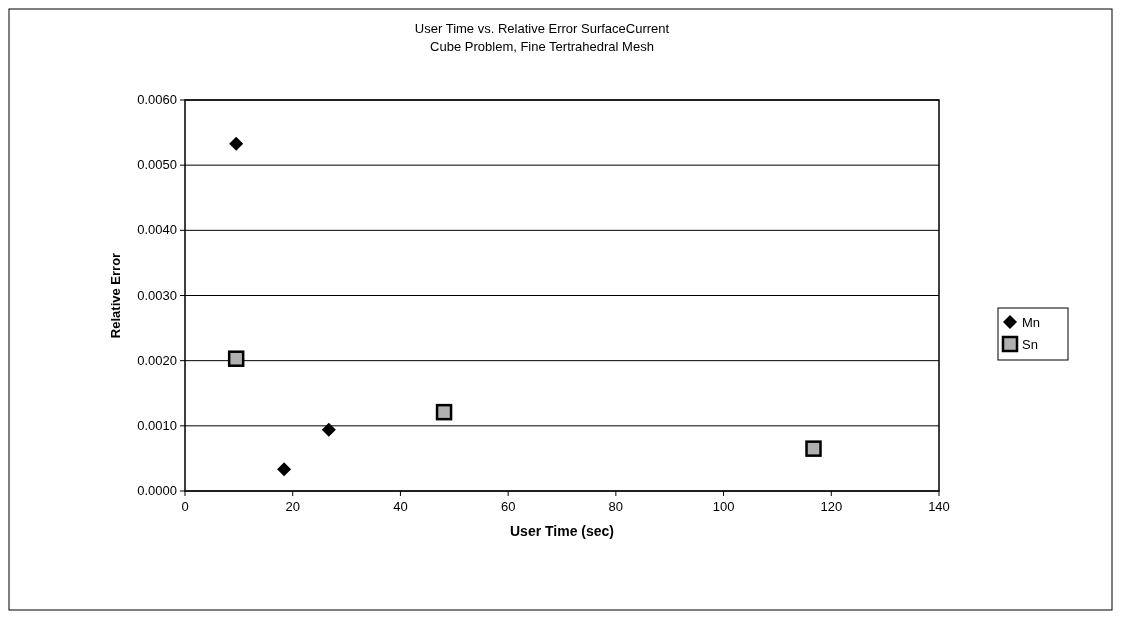 The image size is (1121, 619). What do you see at coordinates (185, 506) in the screenshot?
I see `x-tick-label: 0` at bounding box center [185, 506].